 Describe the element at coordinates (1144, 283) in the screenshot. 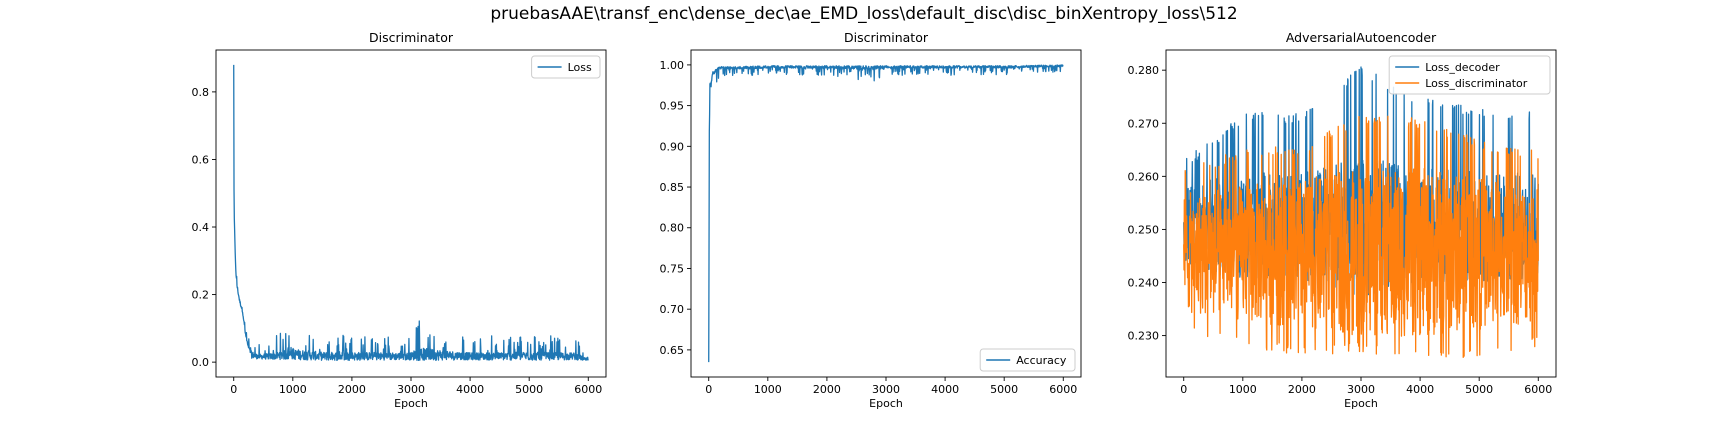

I see `y-tick-label: 0.240` at that location.